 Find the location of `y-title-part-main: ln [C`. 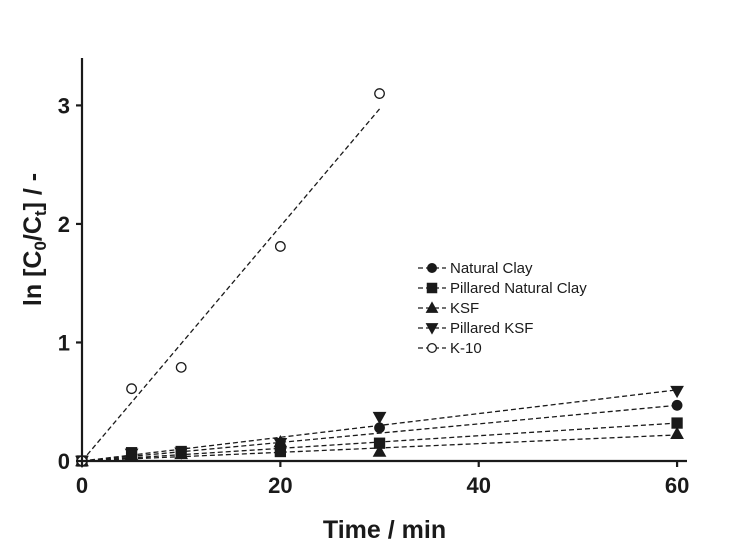

y-title-part-main: ln [C is located at coordinates (33, 279).